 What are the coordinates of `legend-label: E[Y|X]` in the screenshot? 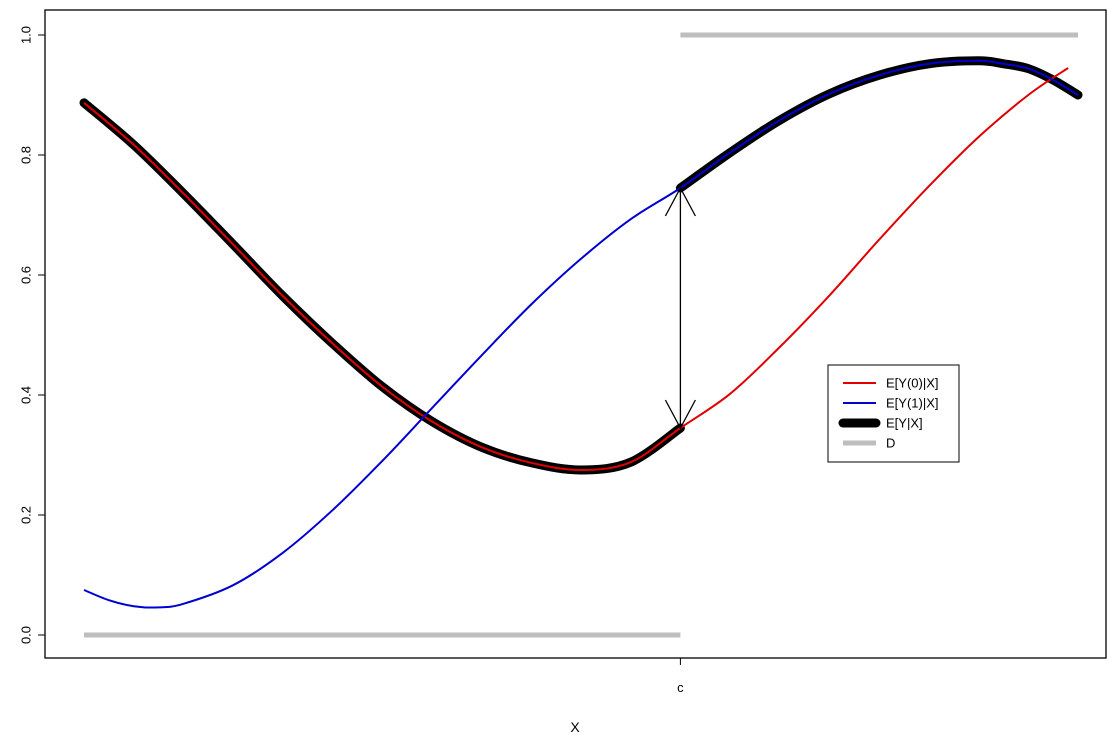 It's located at (904, 423).